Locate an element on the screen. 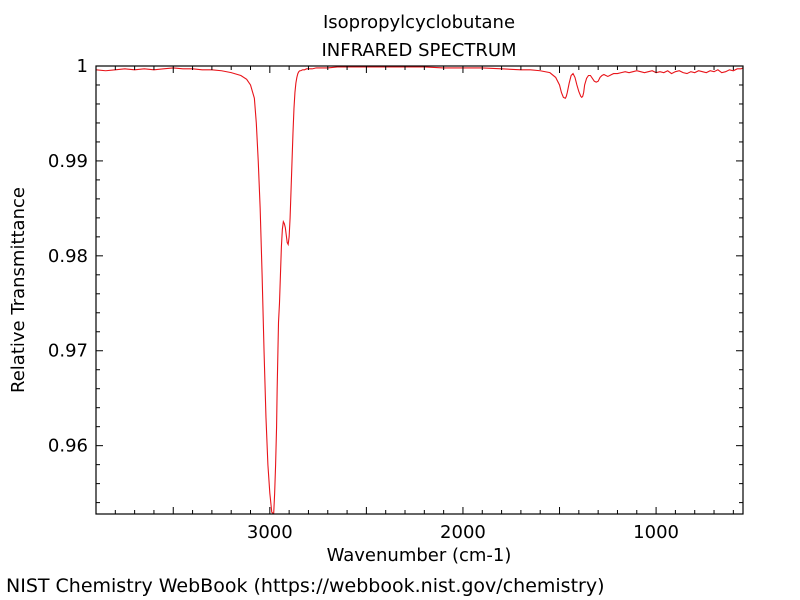  y-tick-label: 0.97 is located at coordinates (68, 351).